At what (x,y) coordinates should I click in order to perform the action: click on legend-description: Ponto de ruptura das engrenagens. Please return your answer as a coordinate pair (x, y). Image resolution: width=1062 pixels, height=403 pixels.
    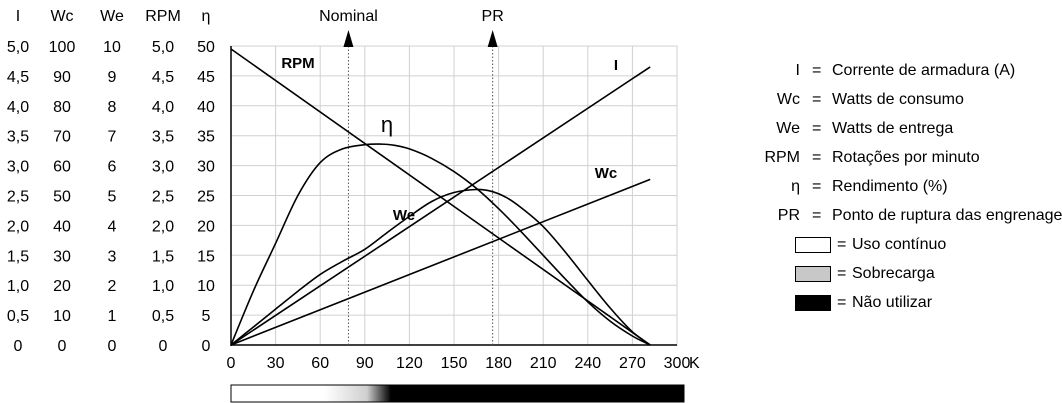
    Looking at the image, I should click on (947, 215).